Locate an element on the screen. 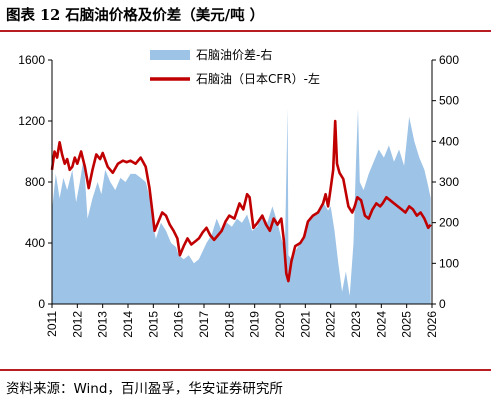 The image size is (491, 406). y-left-tick-label: 0 is located at coordinates (41, 304).